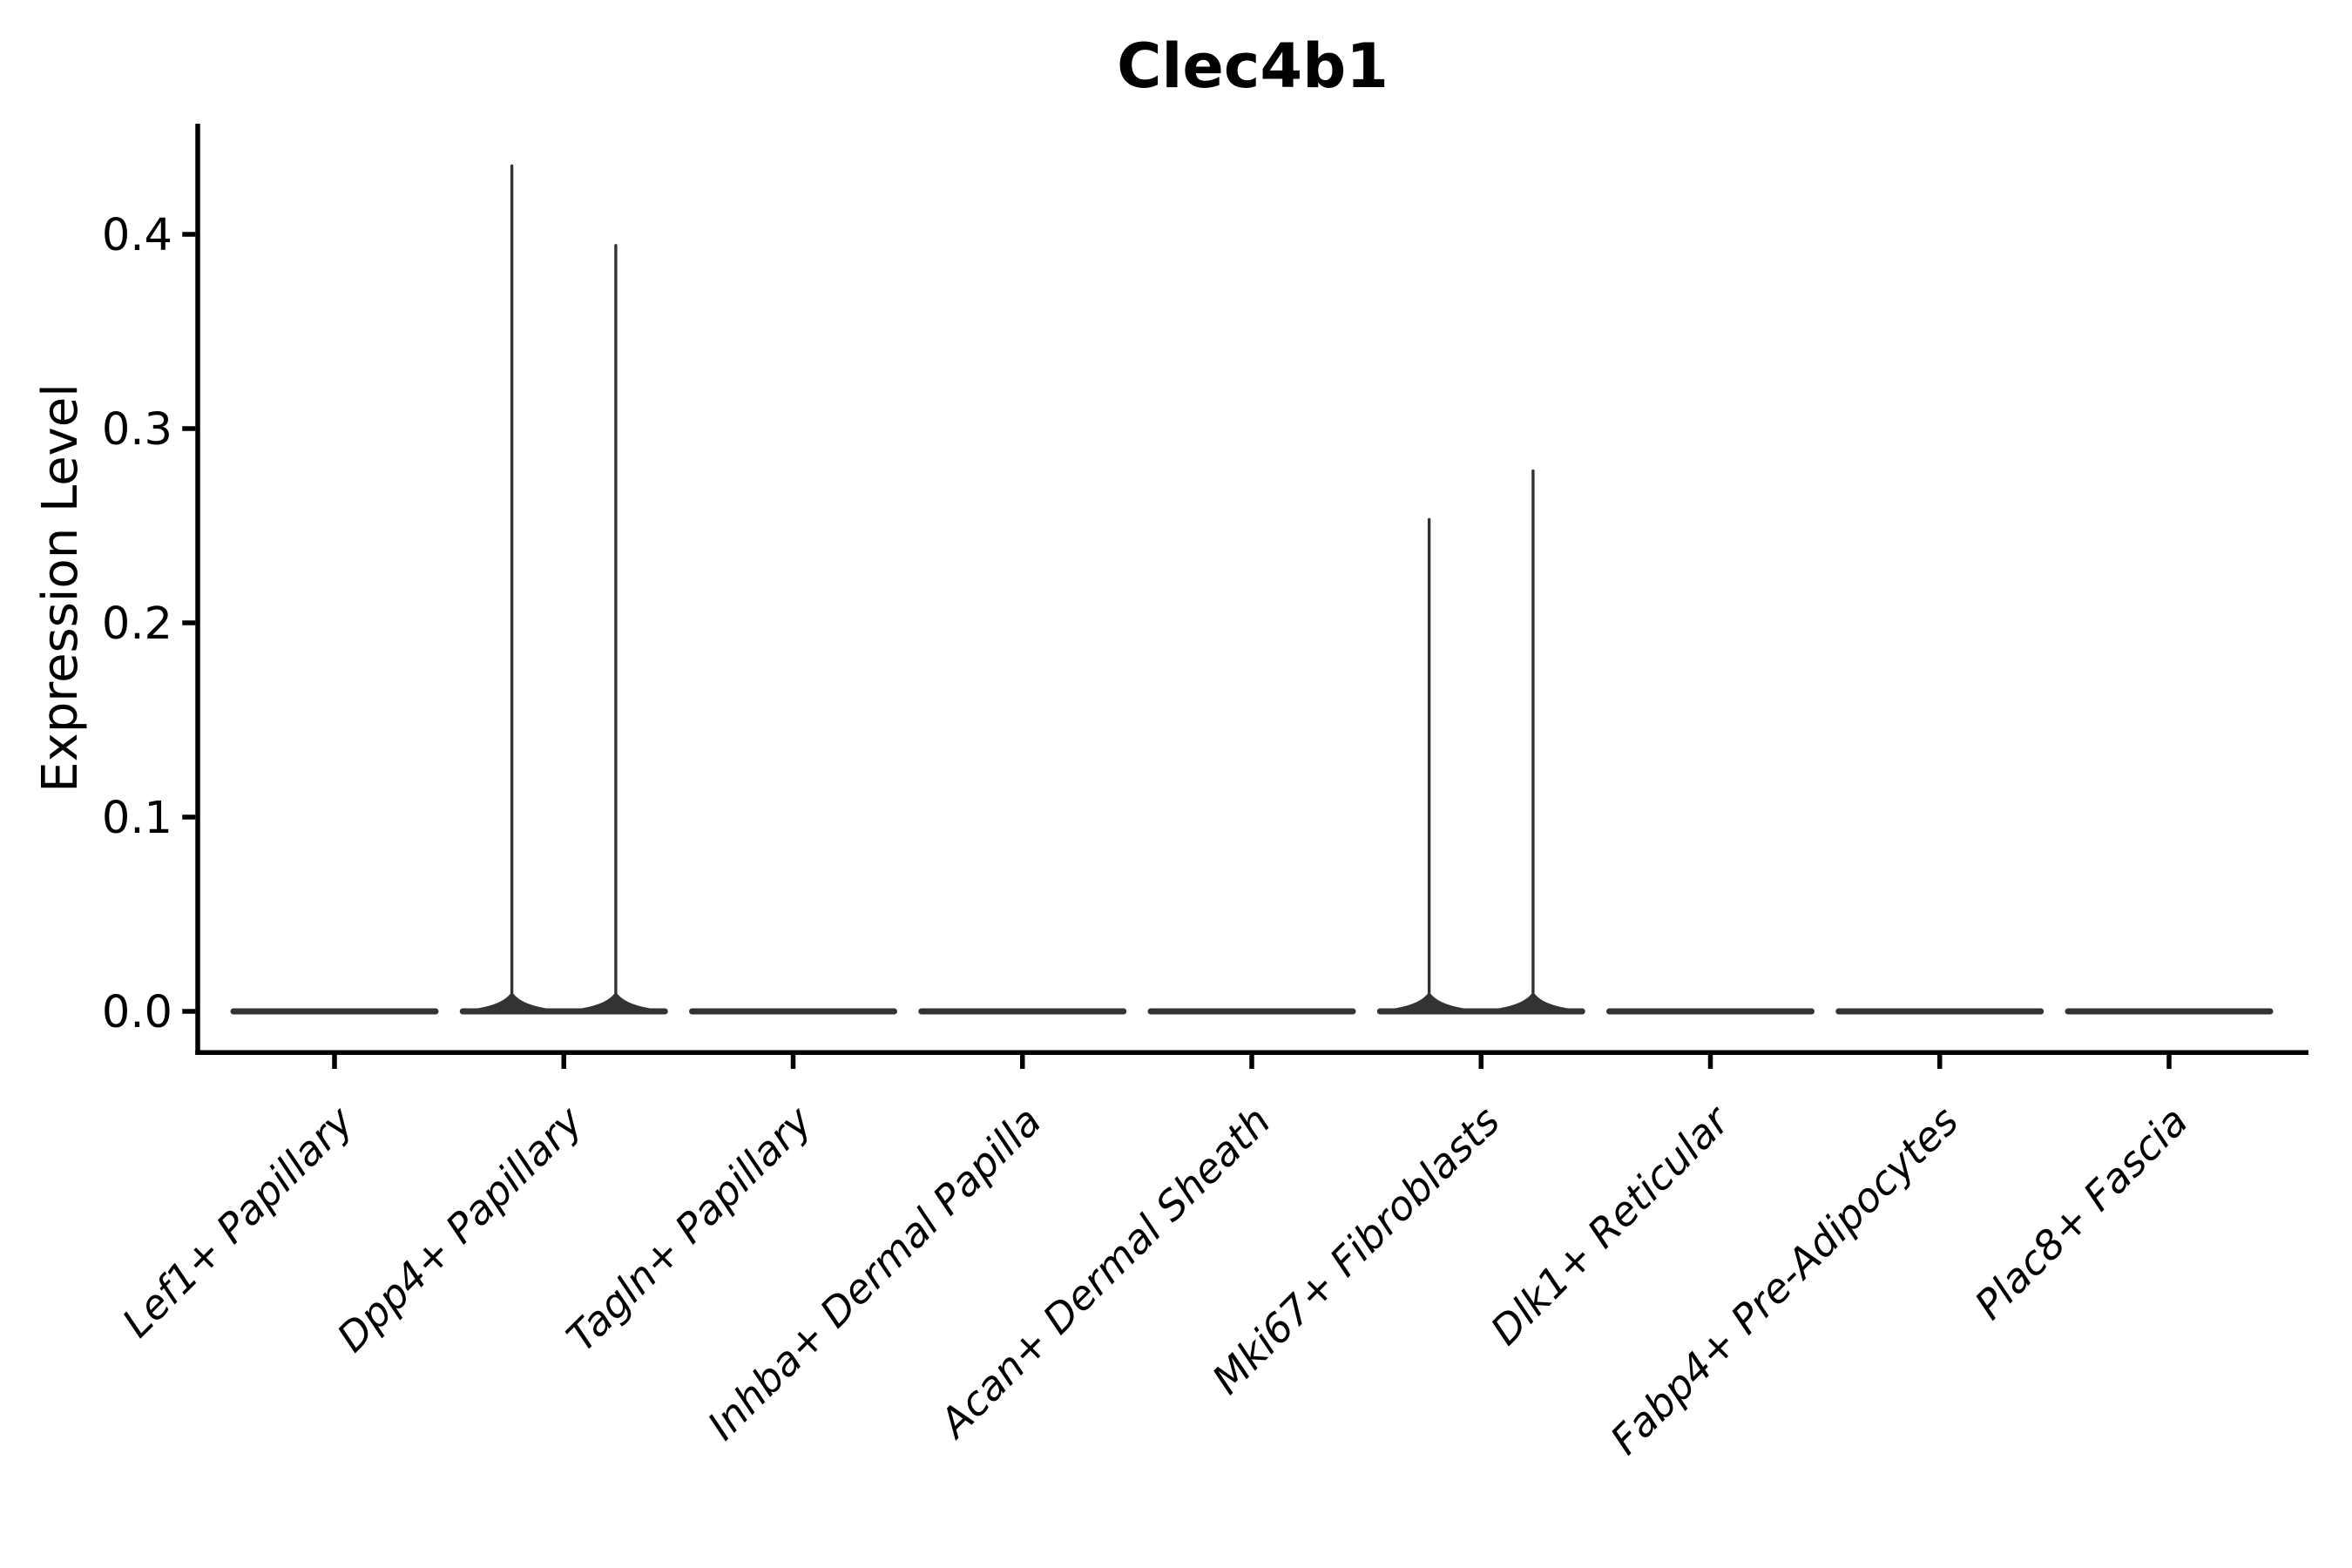 The height and width of the screenshot is (1568, 2352). What do you see at coordinates (198, 589) in the screenshot?
I see `y-axis-spine` at bounding box center [198, 589].